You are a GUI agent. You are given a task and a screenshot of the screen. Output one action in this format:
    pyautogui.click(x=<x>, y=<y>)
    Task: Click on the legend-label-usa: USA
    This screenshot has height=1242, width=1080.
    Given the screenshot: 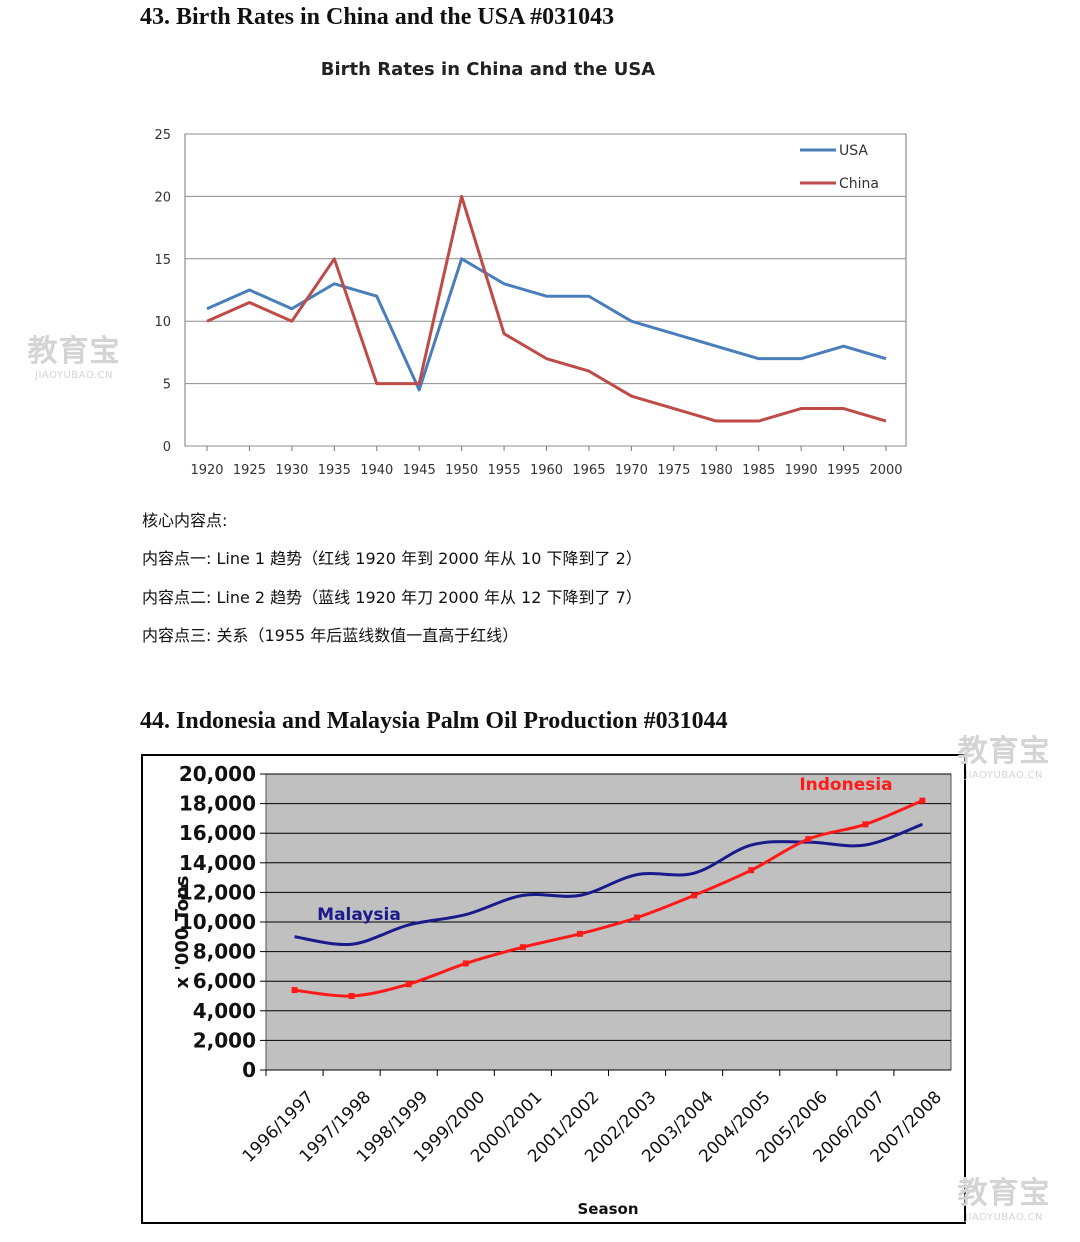 What is the action you would take?
    pyautogui.click(x=853, y=151)
    